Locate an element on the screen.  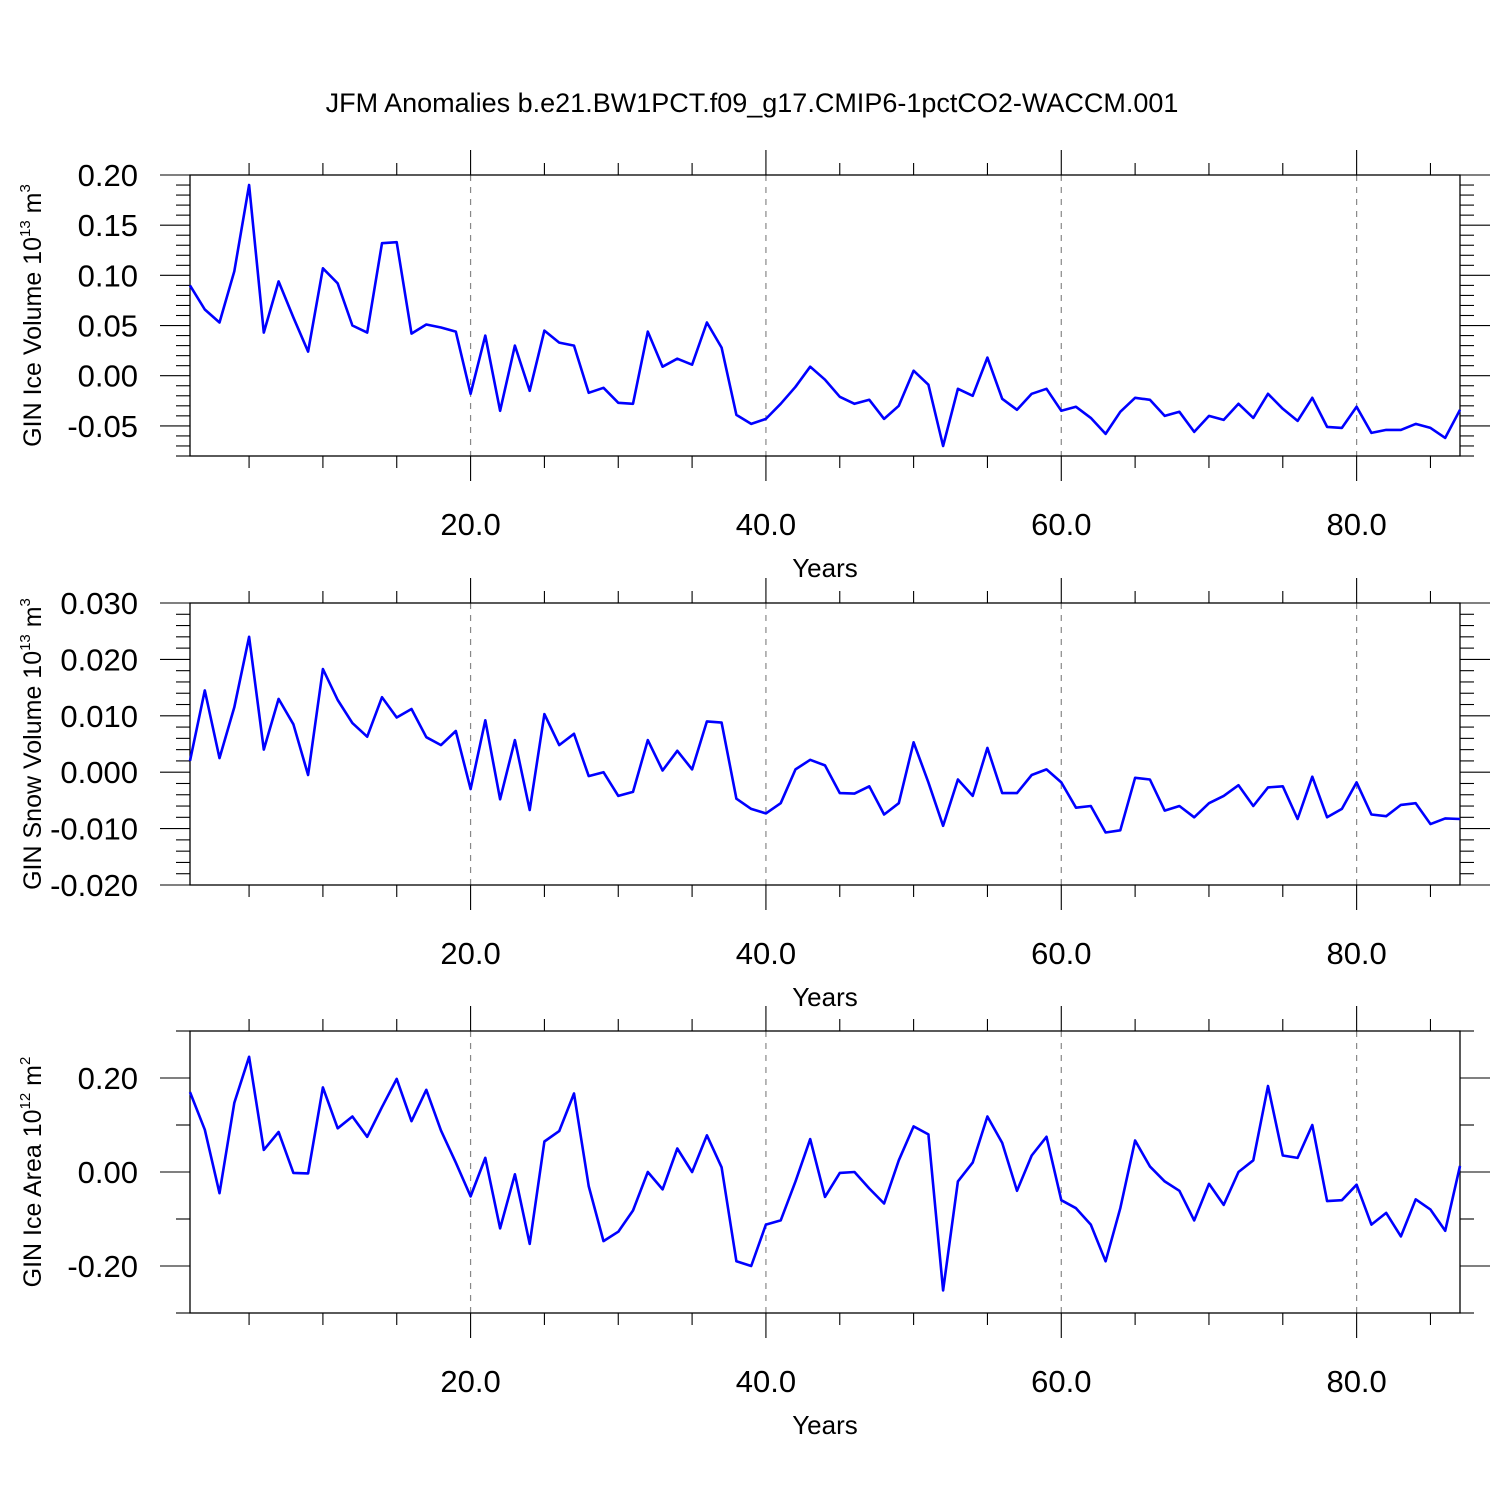
y-axis-label: GIN Snow Volume 1013 m3 is located at coordinates (32, 744).